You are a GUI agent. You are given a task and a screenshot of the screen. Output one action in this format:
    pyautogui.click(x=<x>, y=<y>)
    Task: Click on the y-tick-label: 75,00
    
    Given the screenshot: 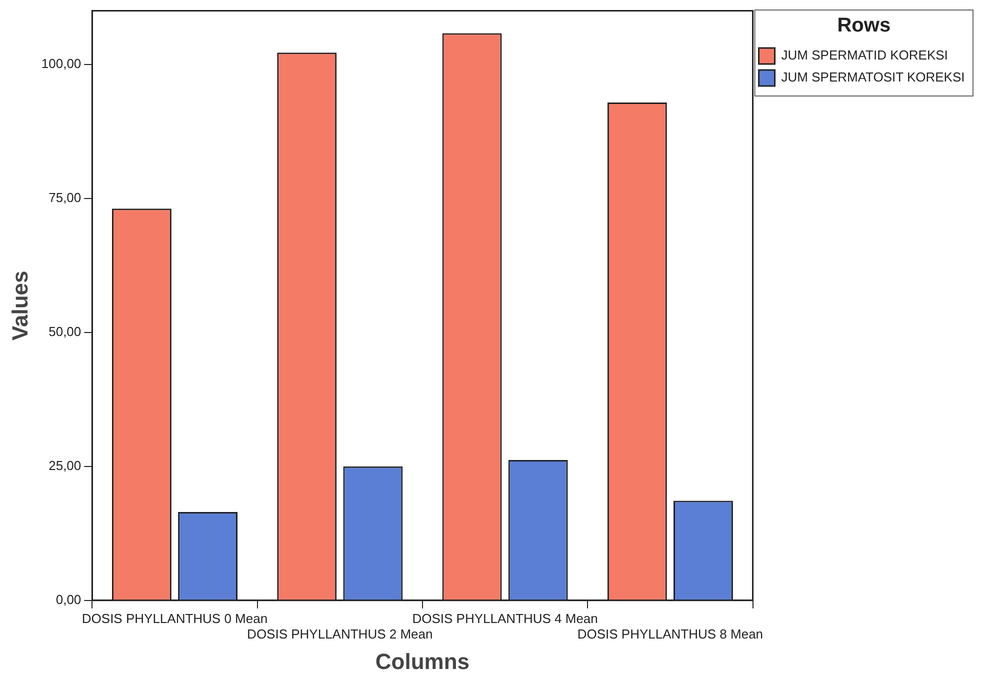 What is the action you would take?
    pyautogui.click(x=65, y=197)
    